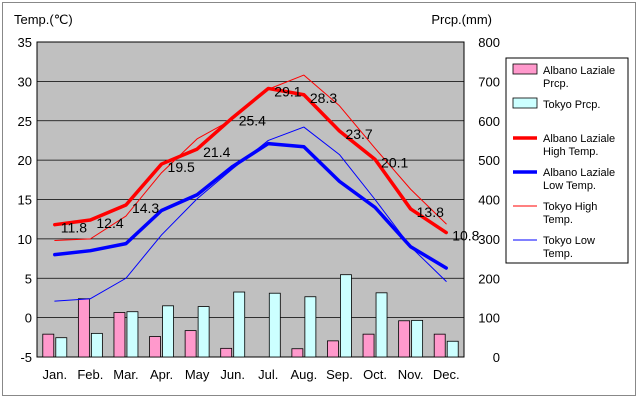 The width and height of the screenshot is (640, 400). Describe the element at coordinates (570, 152) in the screenshot. I see `legend-label: High Temp.` at that location.